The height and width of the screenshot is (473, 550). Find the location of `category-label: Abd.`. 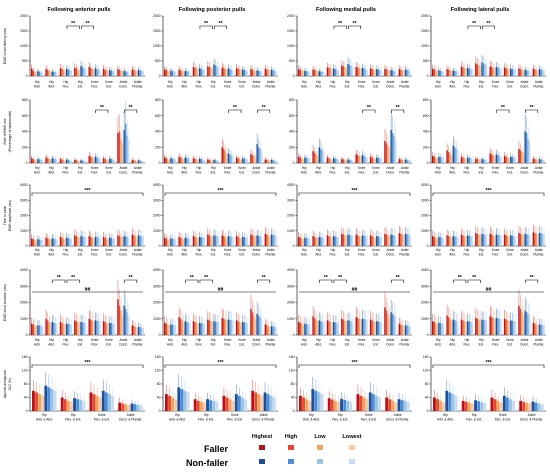

category-label: Abd. is located at coordinates (184, 255).